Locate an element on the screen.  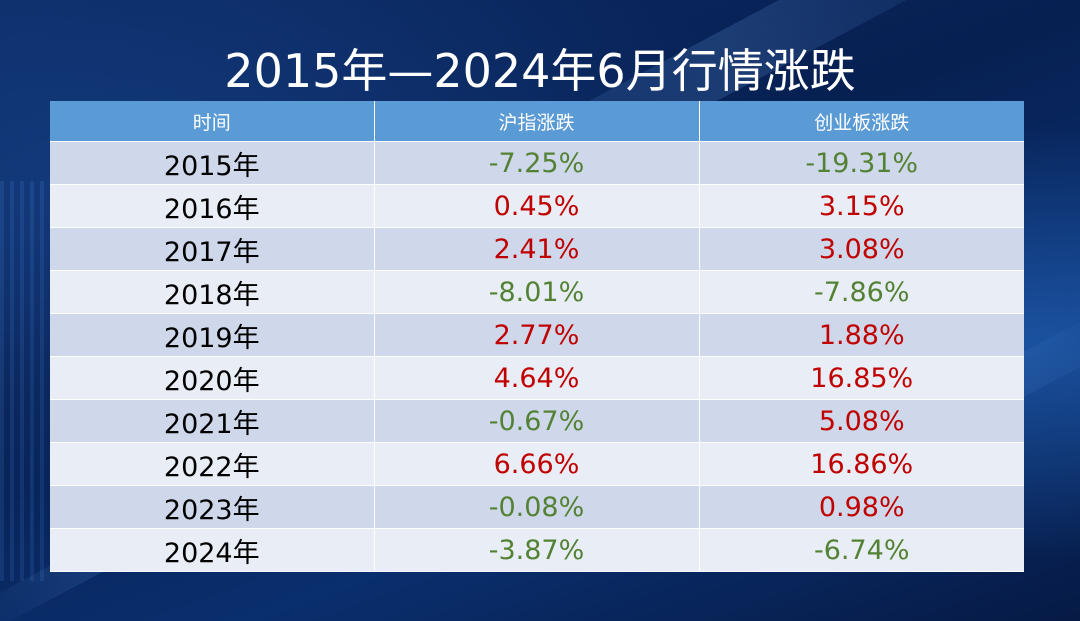
cell-year: 2020年 is located at coordinates (212, 378).